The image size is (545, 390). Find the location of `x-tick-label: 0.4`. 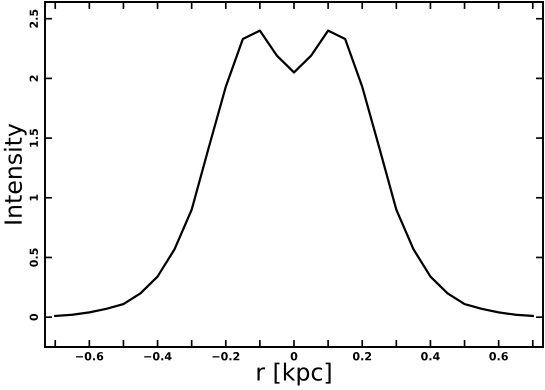

x-tick-label: 0.4 is located at coordinates (430, 356).